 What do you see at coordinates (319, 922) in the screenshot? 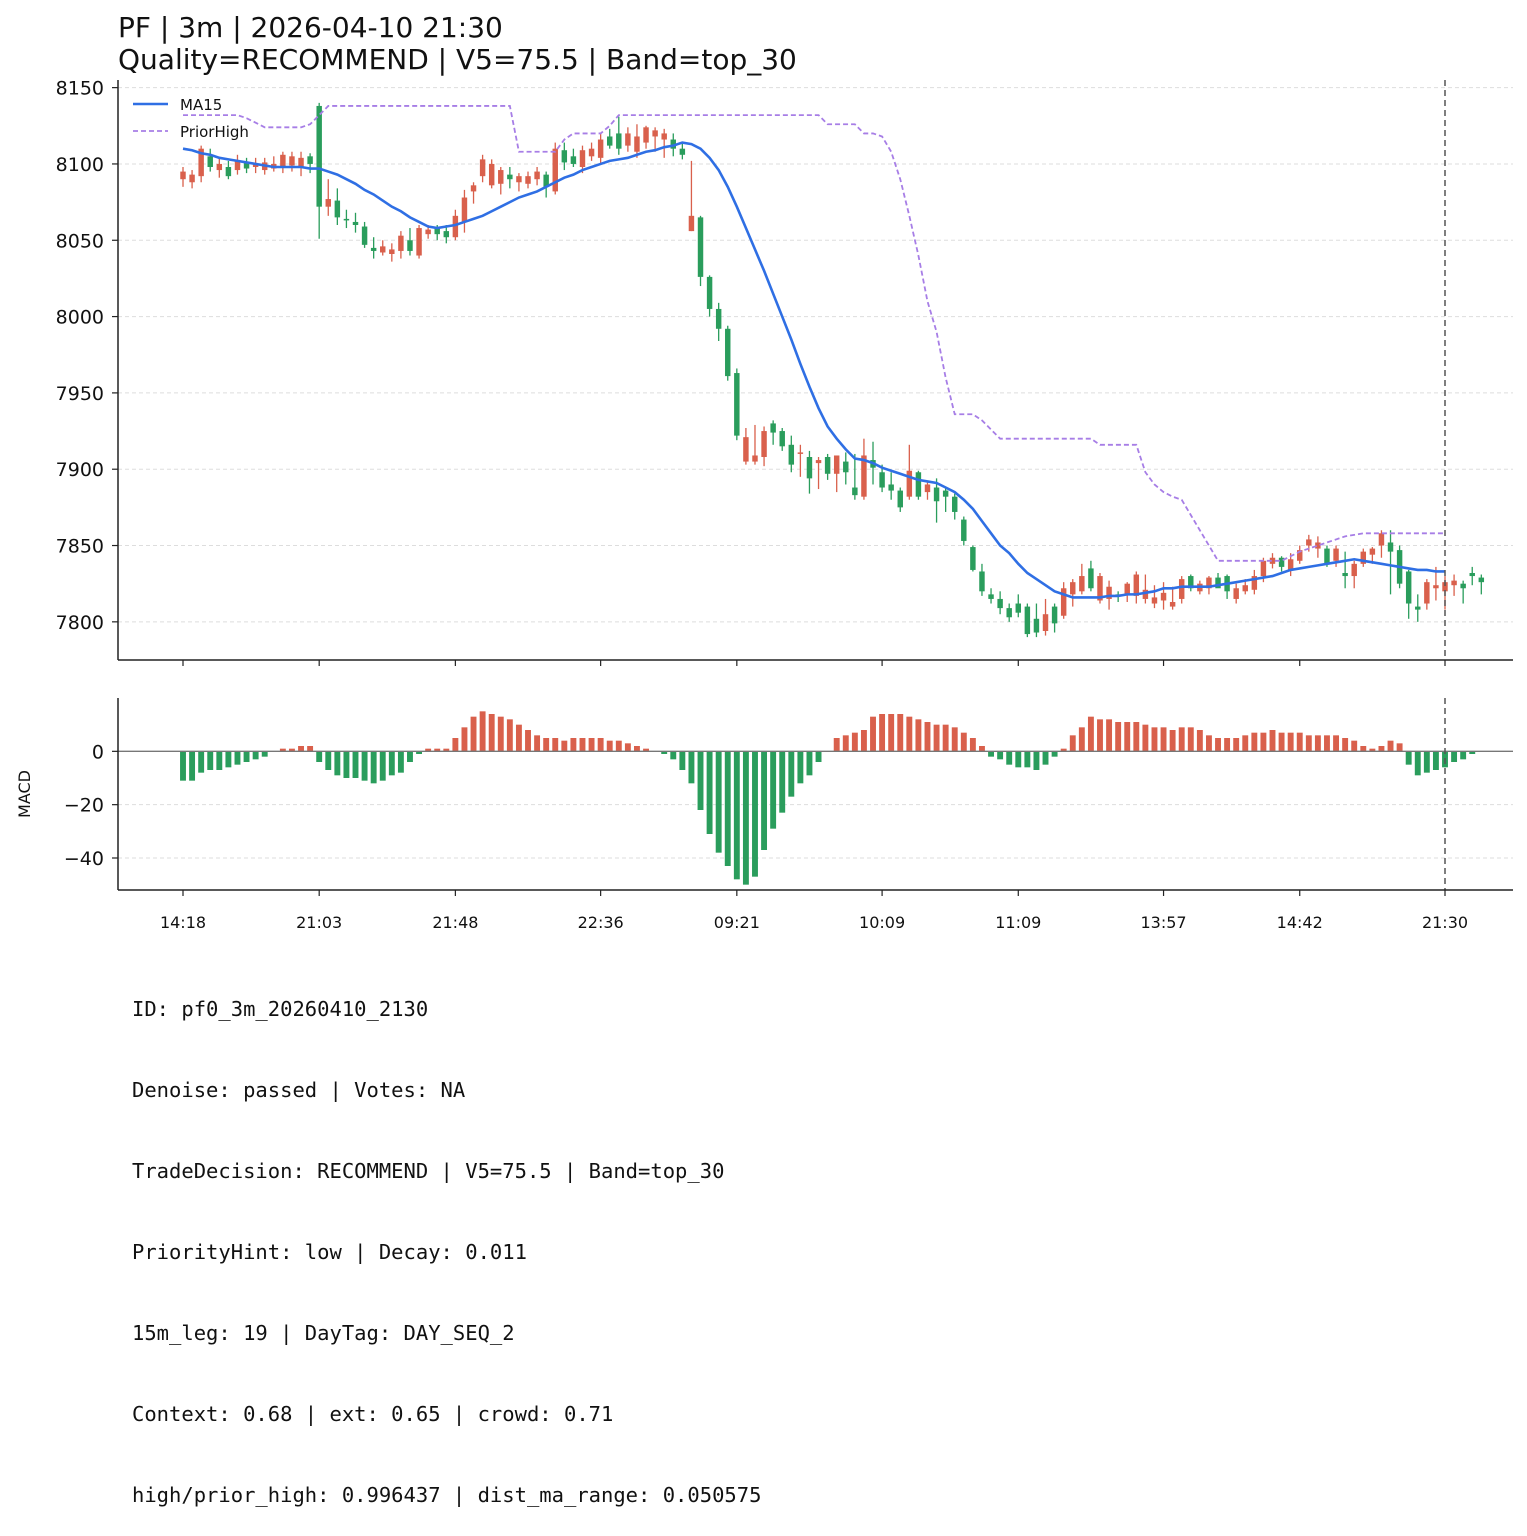
I see `xtick-label: 21:03` at bounding box center [319, 922].